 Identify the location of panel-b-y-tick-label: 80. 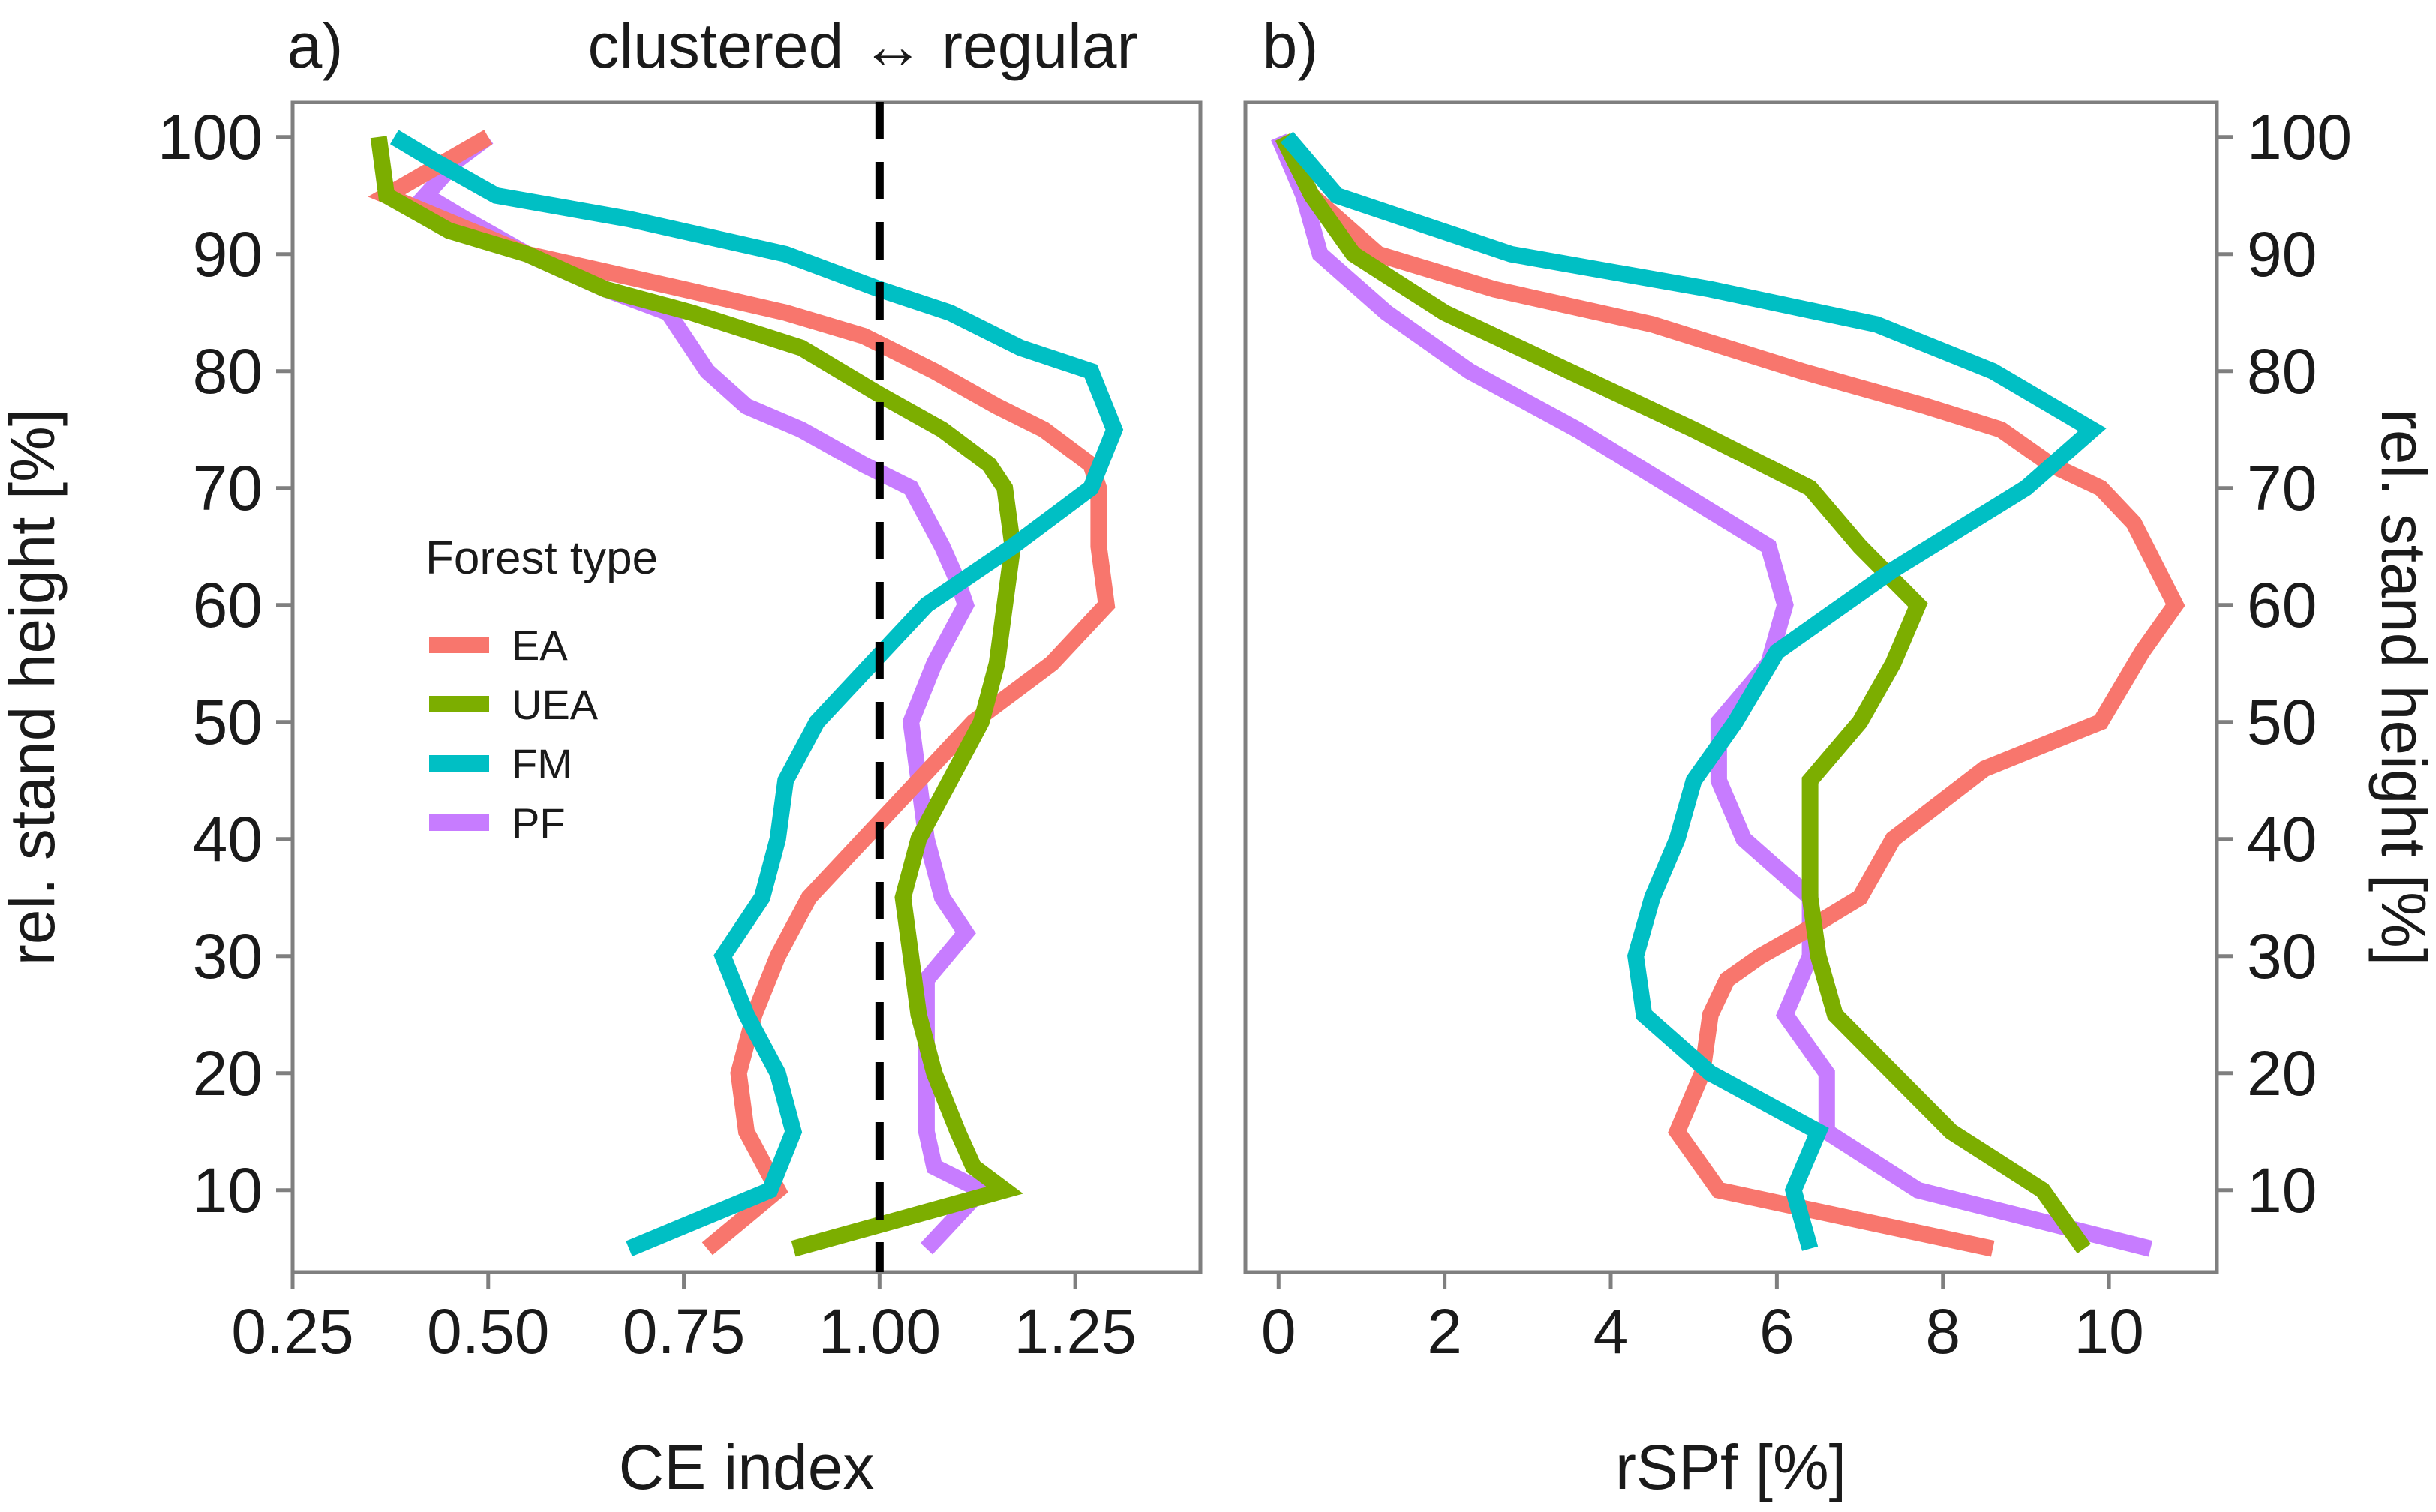
(2282, 371).